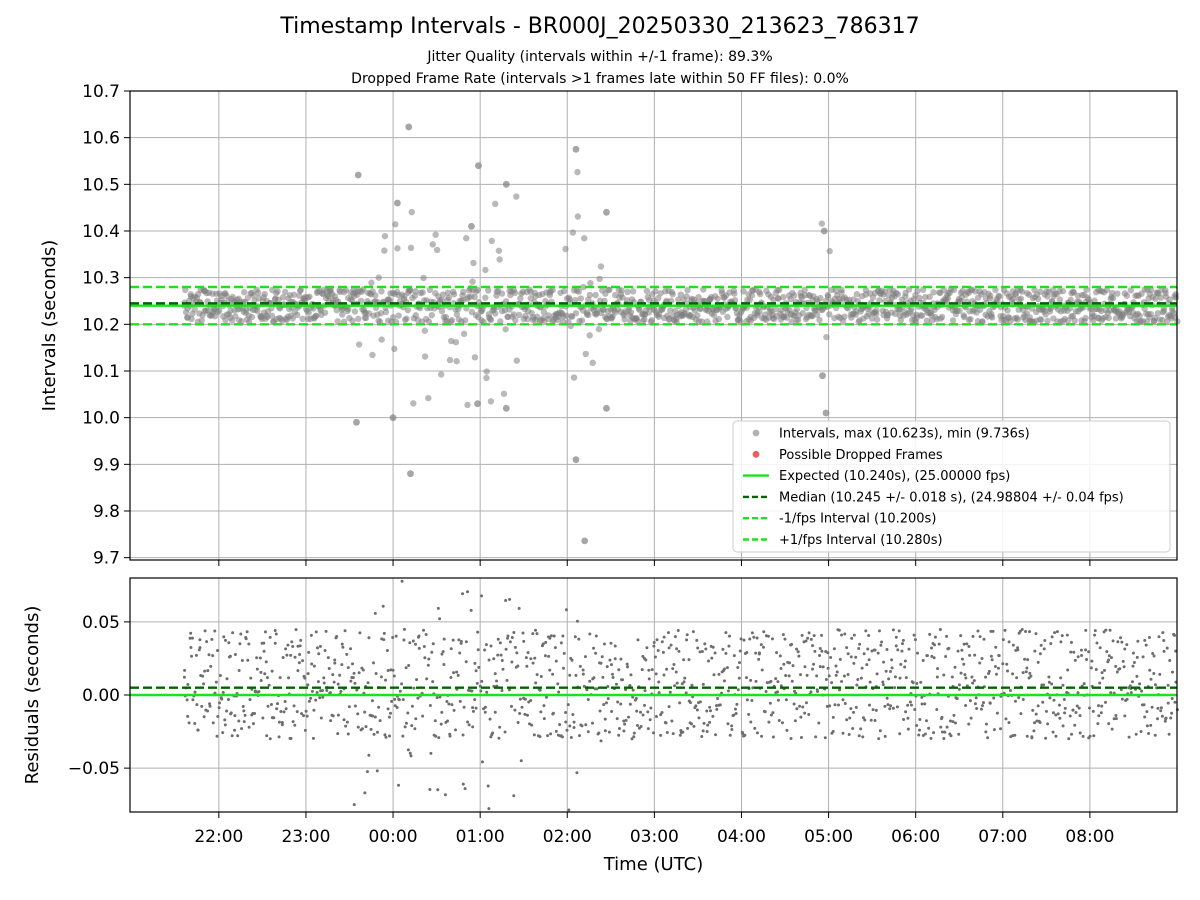  What do you see at coordinates (756, 454) in the screenshot?
I see `legend-marker` at bounding box center [756, 454].